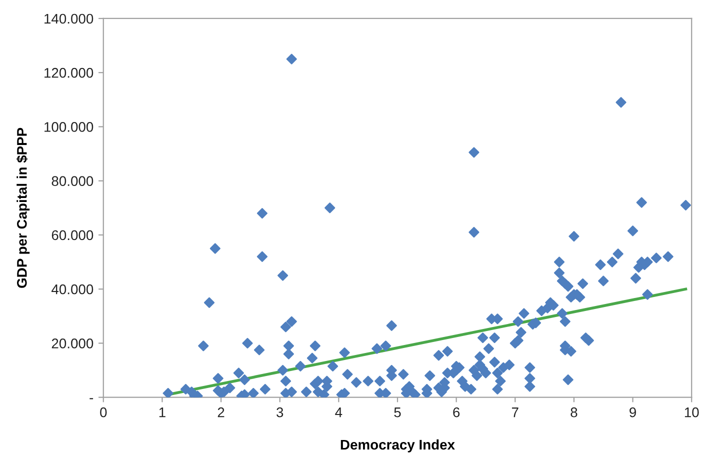 This screenshot has width=713, height=462. What do you see at coordinates (69, 73) in the screenshot?
I see `y-tick-label: 120.000` at bounding box center [69, 73].